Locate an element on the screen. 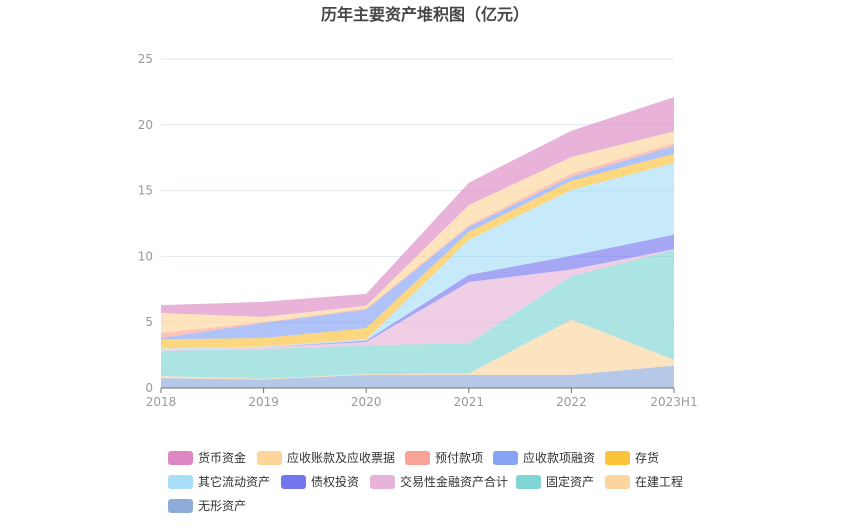 This screenshot has width=850, height=525. legend-item: 在建工程 is located at coordinates (644, 481).